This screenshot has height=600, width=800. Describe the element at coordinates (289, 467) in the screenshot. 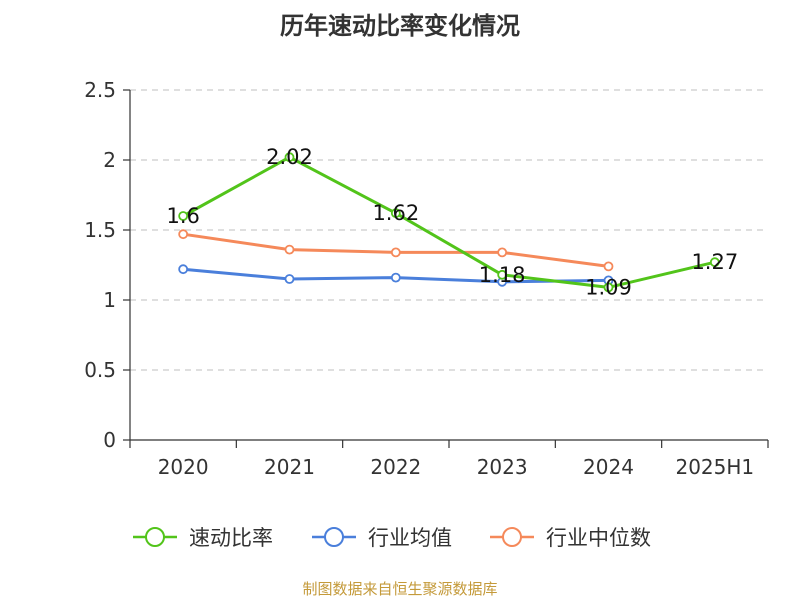

I see `x-tick-label: 2021` at that location.